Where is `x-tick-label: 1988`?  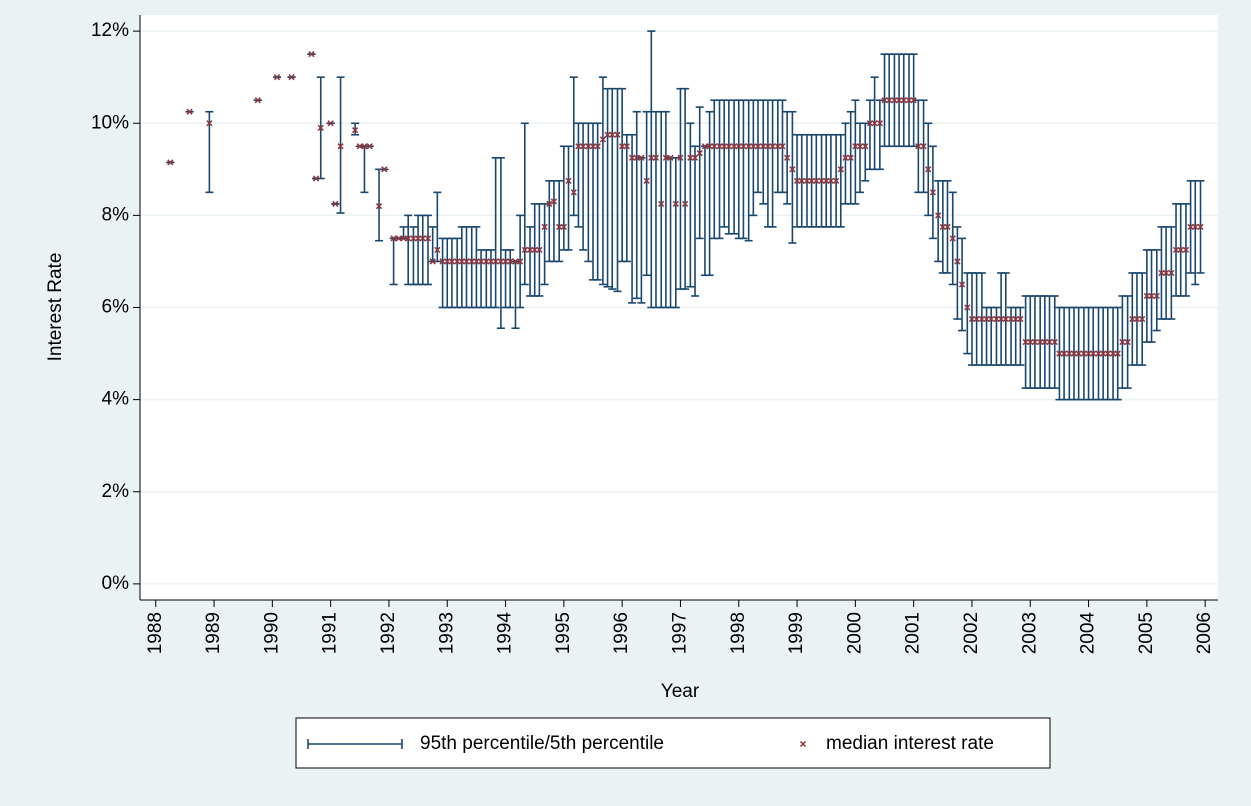
x-tick-label: 1988 is located at coordinates (155, 633).